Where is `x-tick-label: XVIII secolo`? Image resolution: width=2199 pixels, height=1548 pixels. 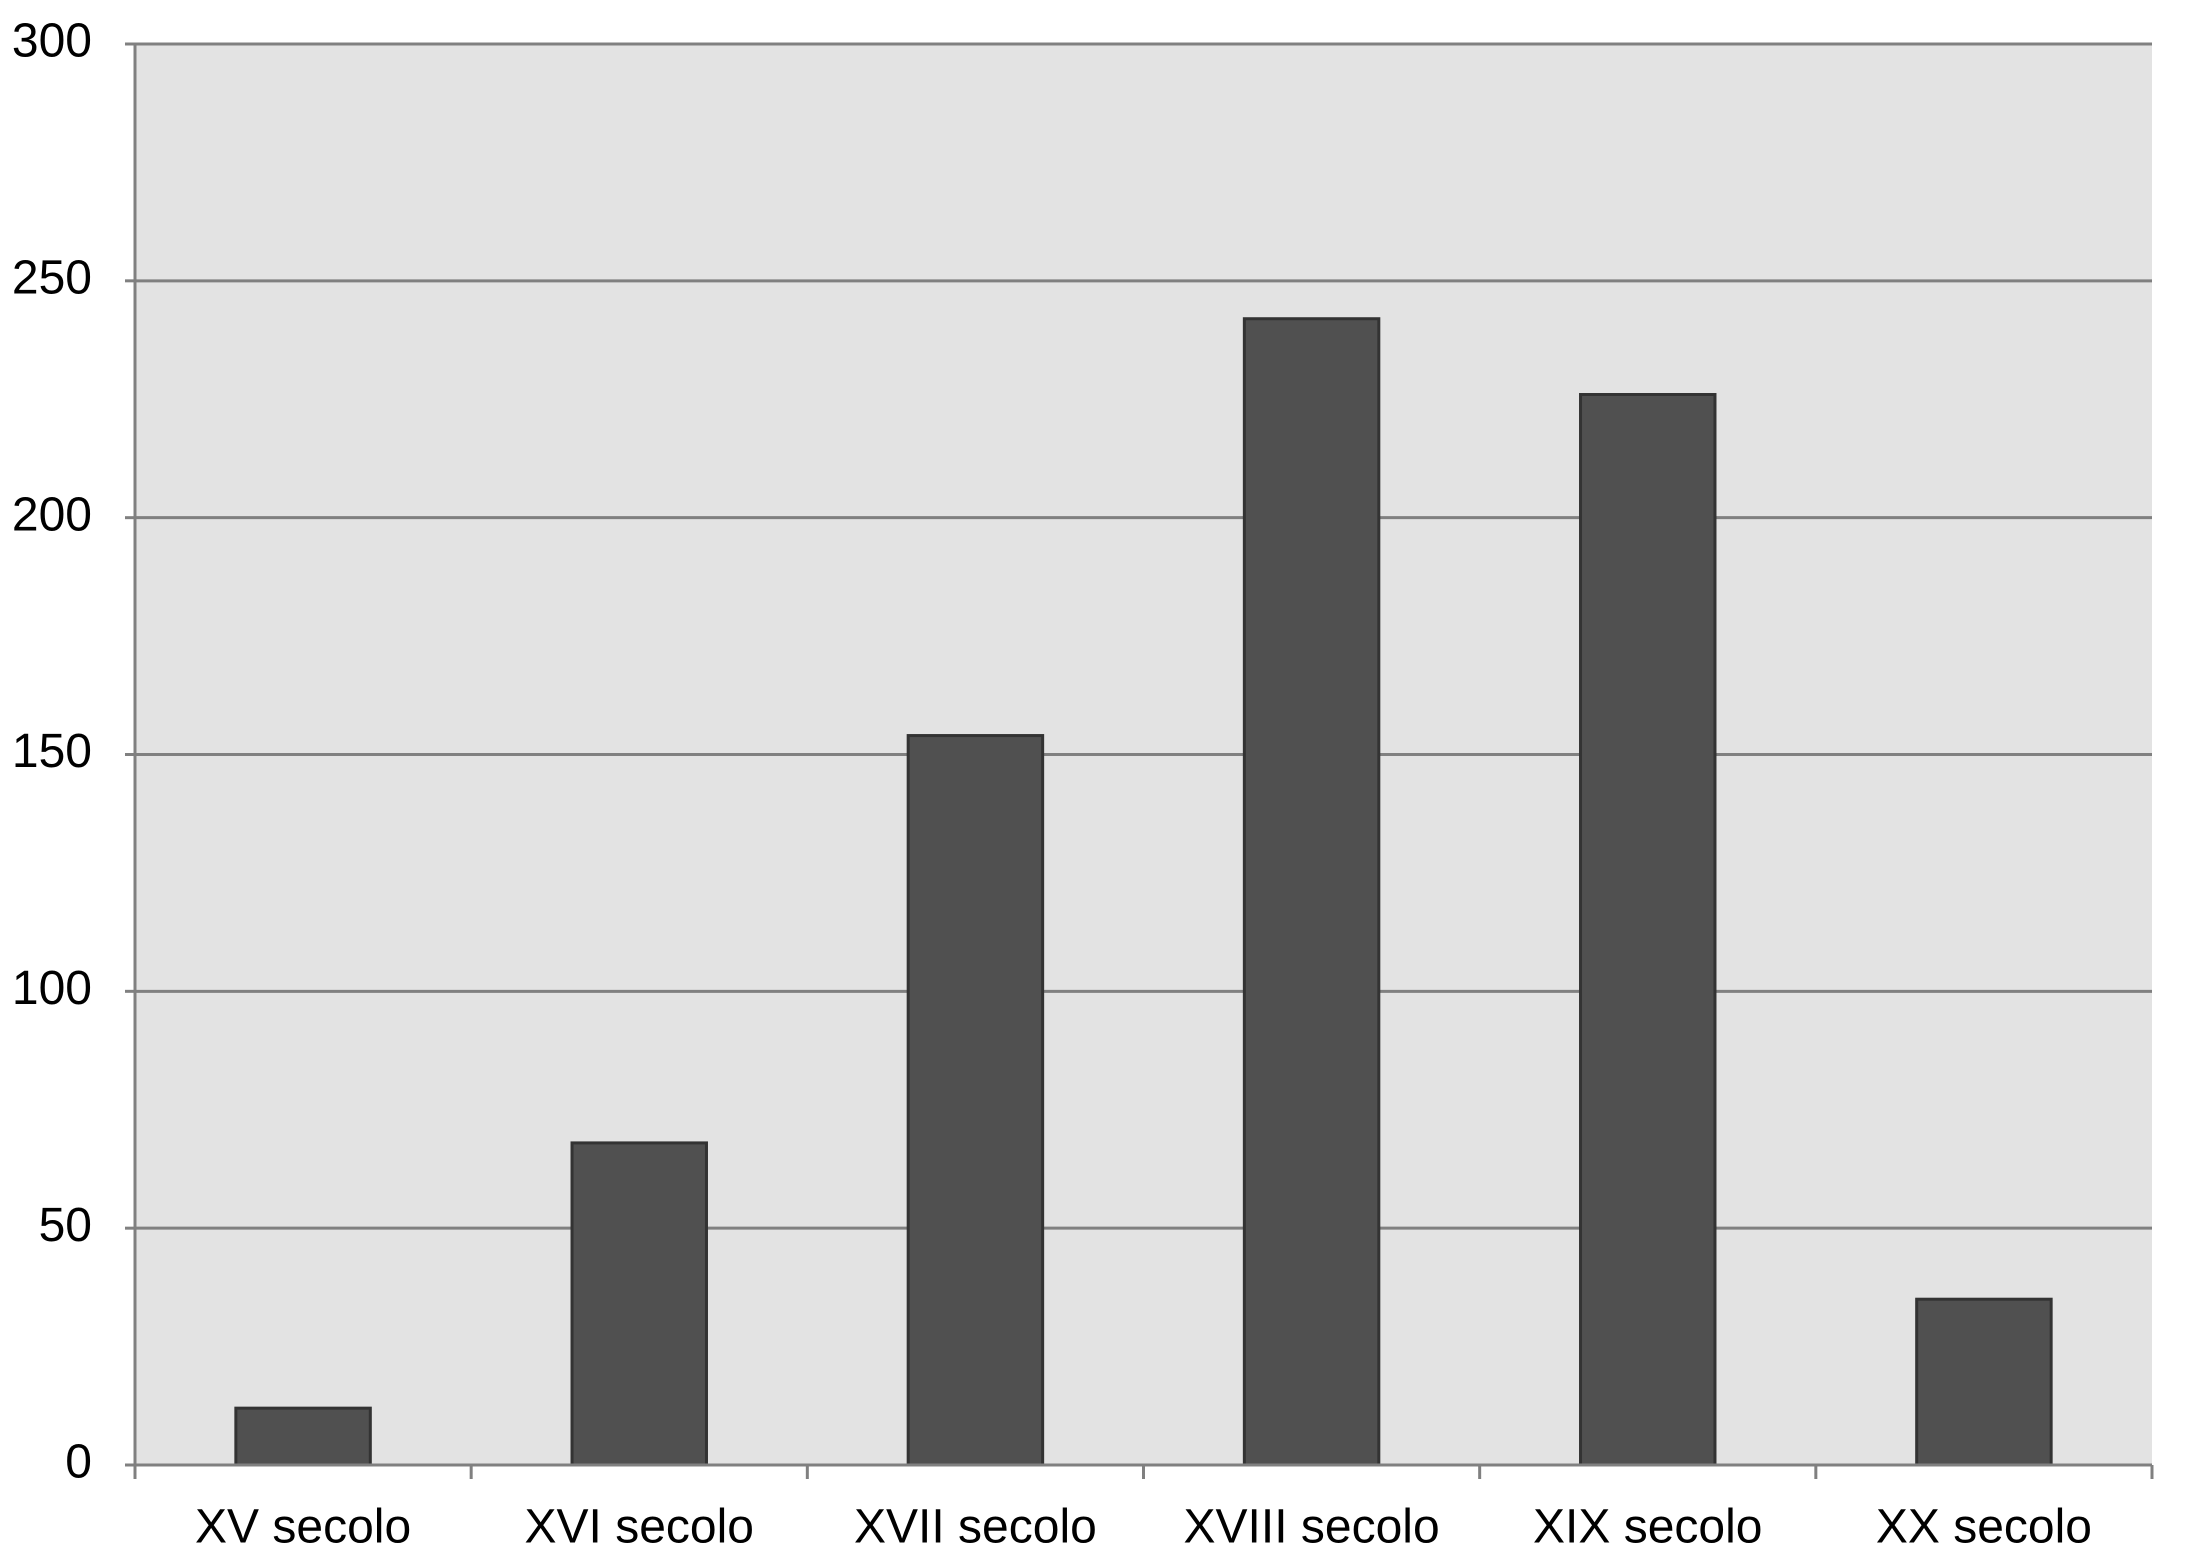
x-tick-label: XVIII secolo is located at coordinates (1312, 1524).